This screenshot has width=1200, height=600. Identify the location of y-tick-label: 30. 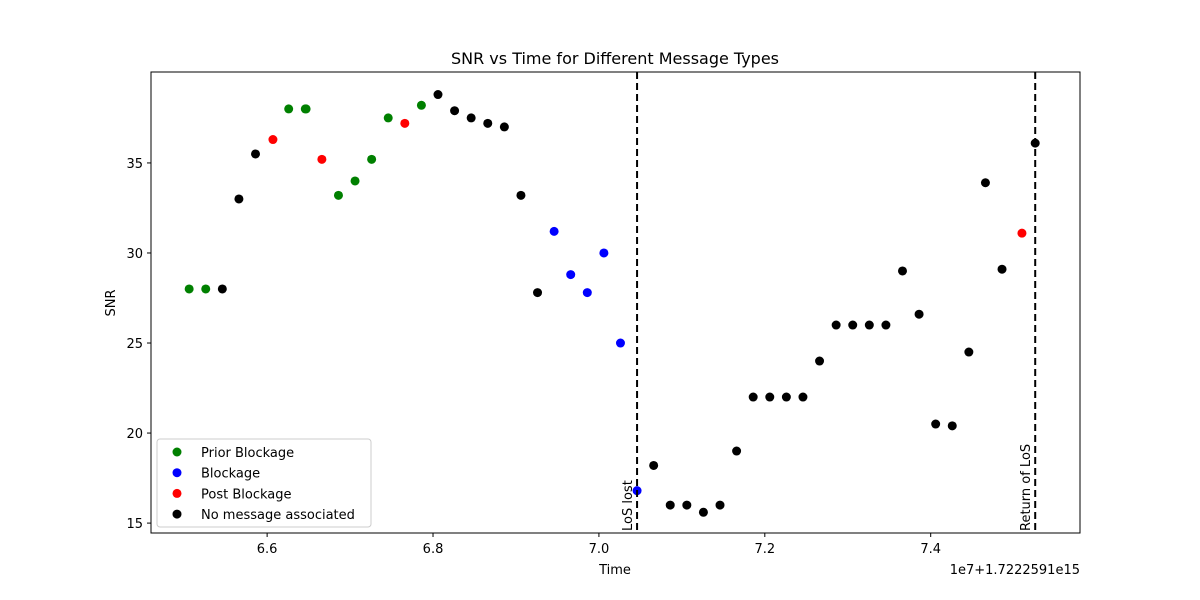
(134, 254).